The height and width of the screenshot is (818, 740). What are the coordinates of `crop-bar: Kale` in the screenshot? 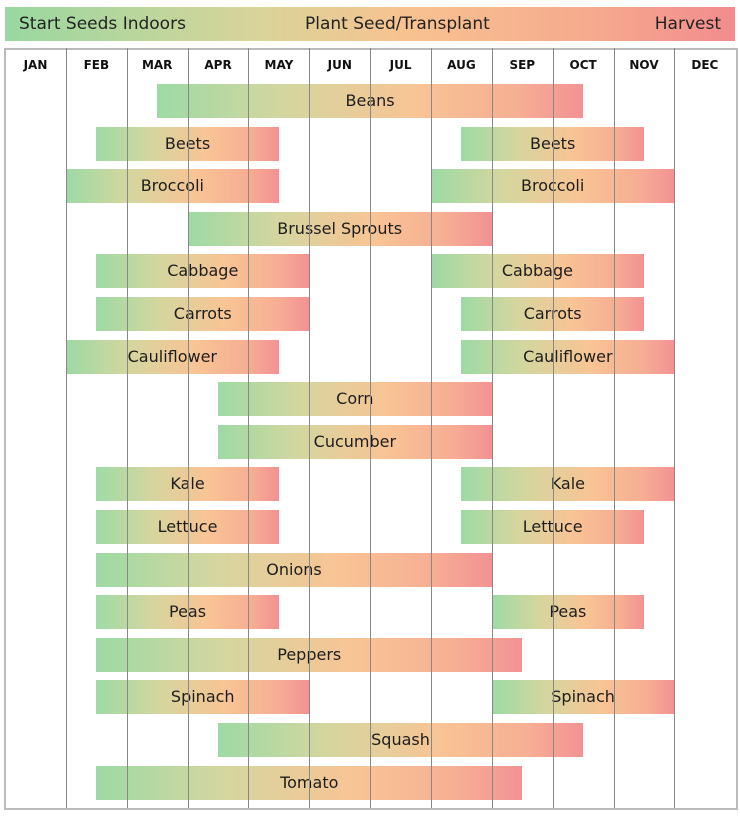 It's located at (568, 484).